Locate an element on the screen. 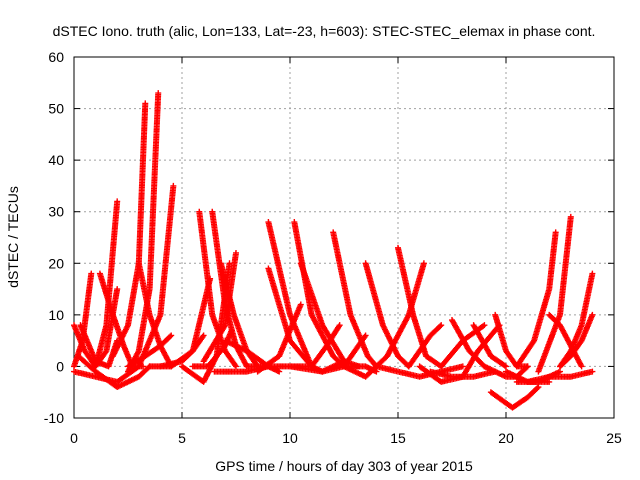 The width and height of the screenshot is (640, 480). y-tick-label: 30 is located at coordinates (56, 212).